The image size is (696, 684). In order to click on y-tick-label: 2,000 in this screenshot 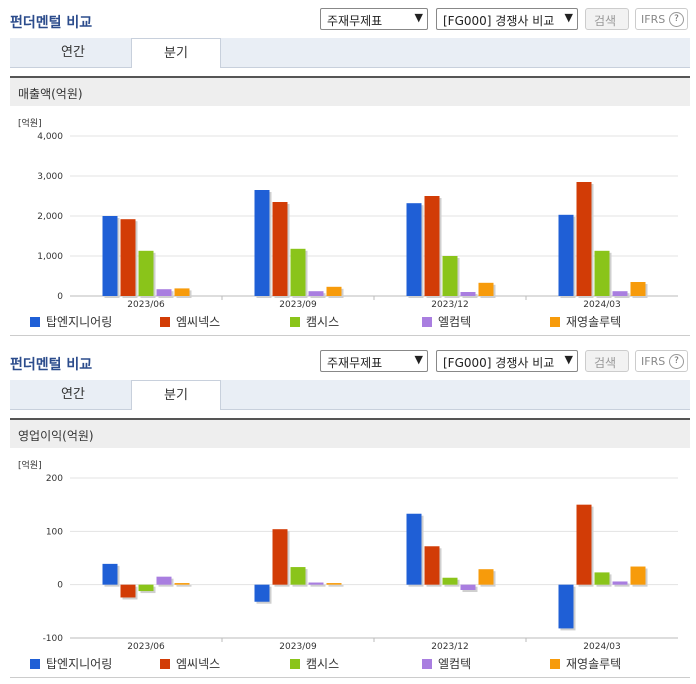, I will do `click(50, 217)`.